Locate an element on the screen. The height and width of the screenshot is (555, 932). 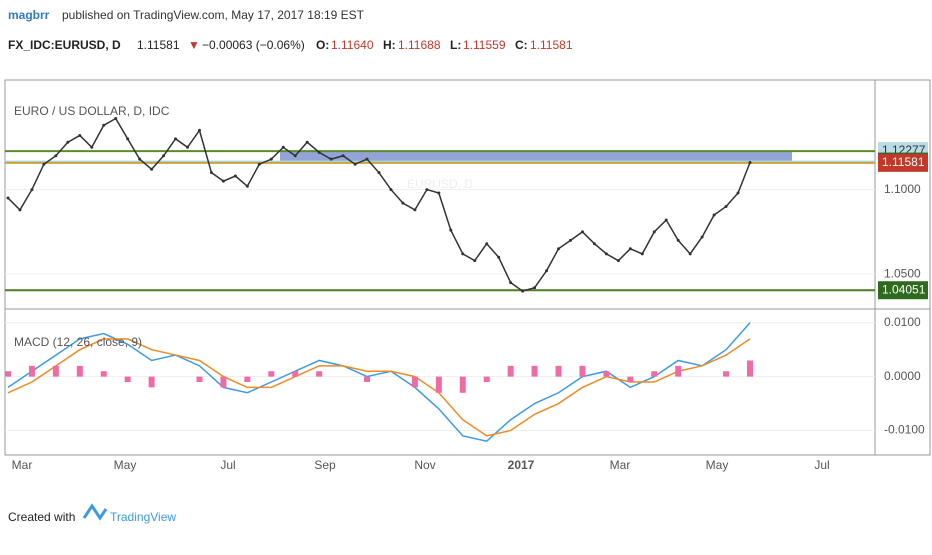
c: 1.11581 is located at coordinates (551, 45).